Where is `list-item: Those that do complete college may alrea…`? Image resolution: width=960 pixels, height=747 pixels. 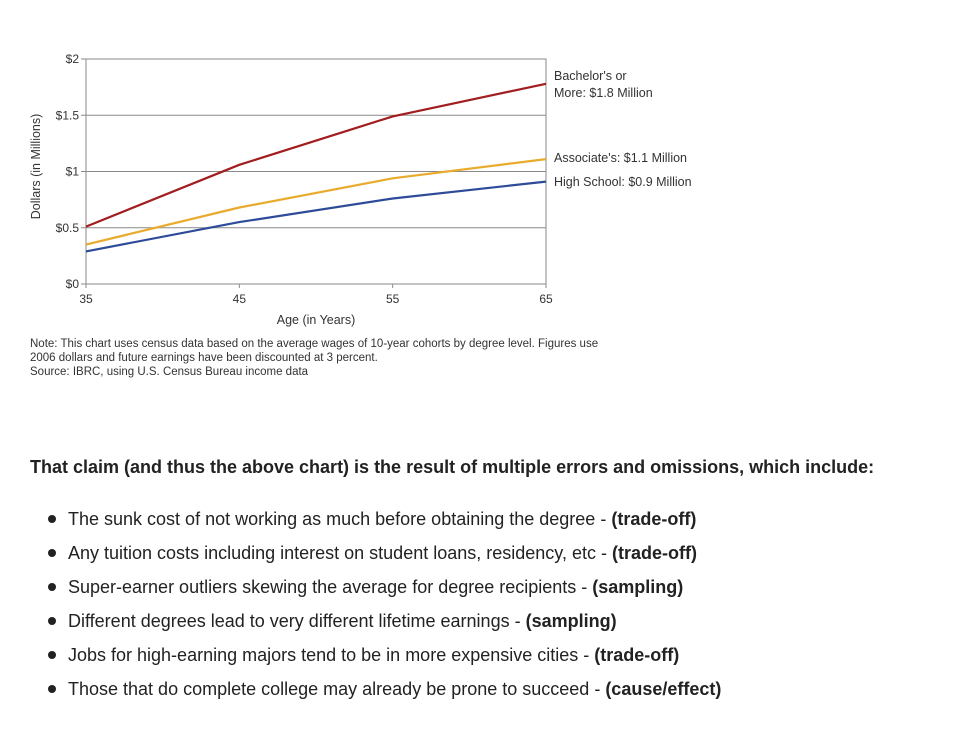
list-item: Those that do complete college may alrea… is located at coordinates (384, 692).